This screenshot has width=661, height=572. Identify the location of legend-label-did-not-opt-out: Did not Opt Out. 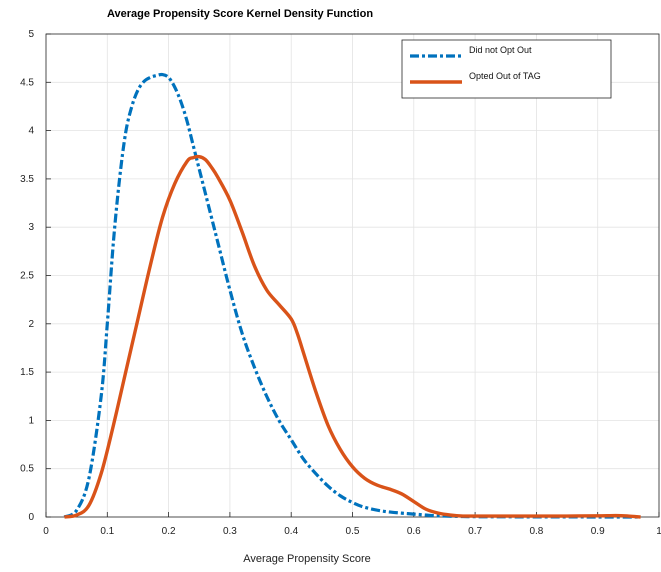
(500, 50).